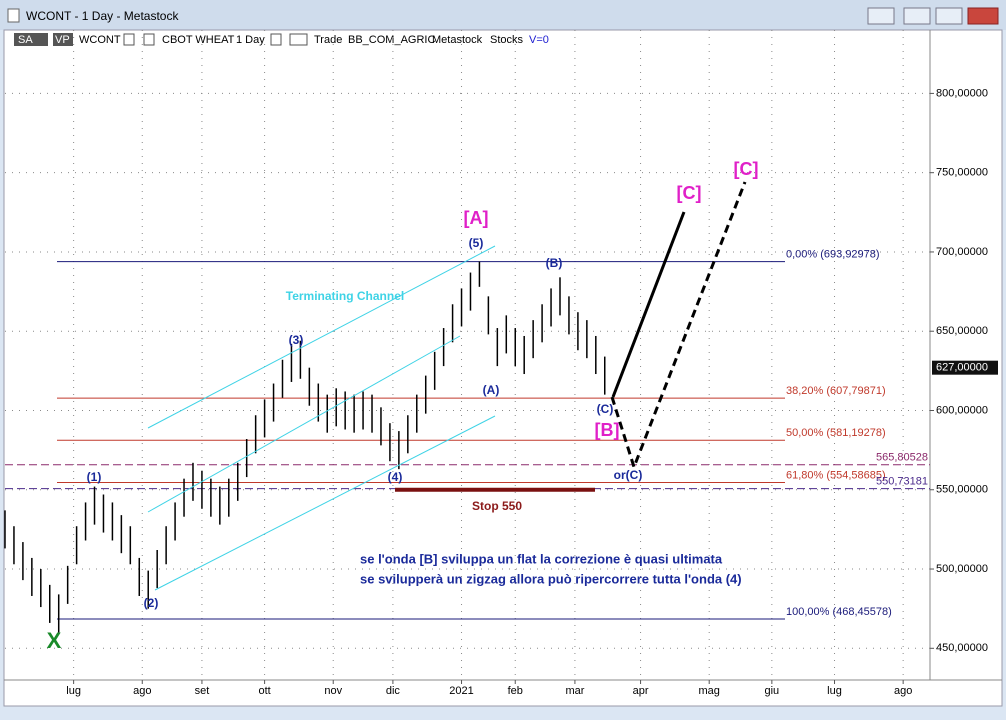 This screenshot has width=1006, height=720. What do you see at coordinates (836, 433) in the screenshot?
I see `fib-label: 50,00% (581,19278)` at bounding box center [836, 433].